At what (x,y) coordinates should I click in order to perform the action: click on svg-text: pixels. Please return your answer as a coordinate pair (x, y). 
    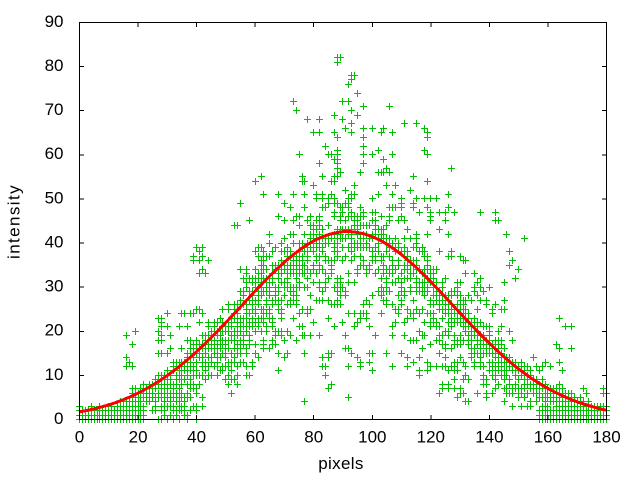
    Looking at the image, I should click on (341, 463).